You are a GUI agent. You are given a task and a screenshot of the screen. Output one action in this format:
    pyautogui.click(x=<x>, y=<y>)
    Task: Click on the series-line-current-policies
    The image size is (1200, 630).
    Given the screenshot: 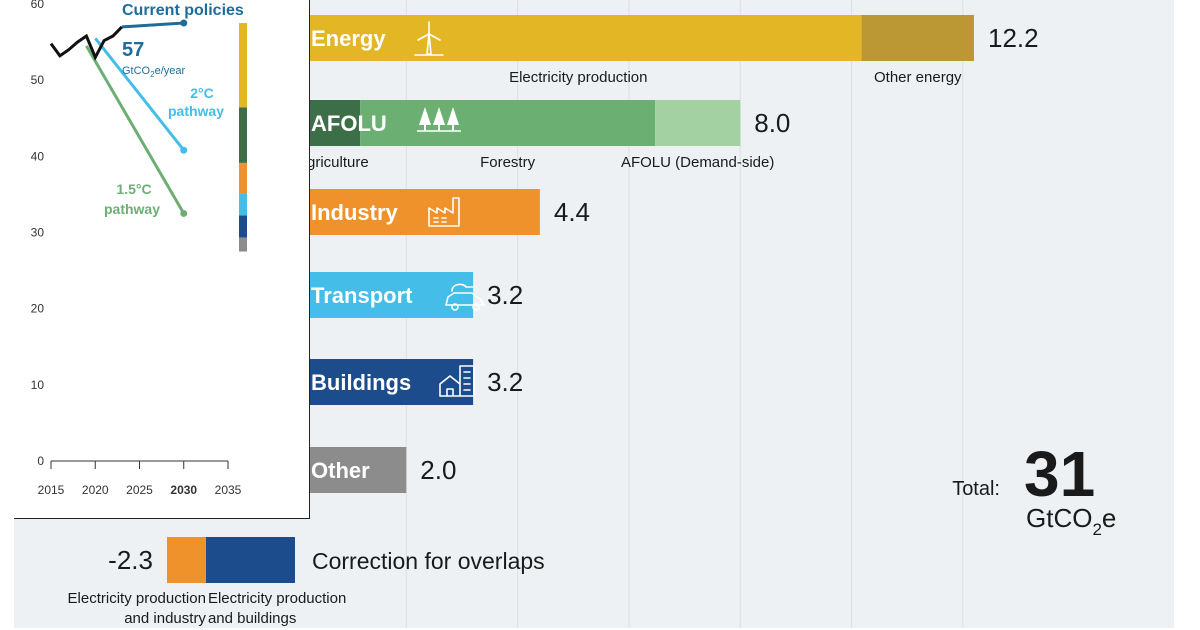 What is the action you would take?
    pyautogui.click(x=152, y=25)
    